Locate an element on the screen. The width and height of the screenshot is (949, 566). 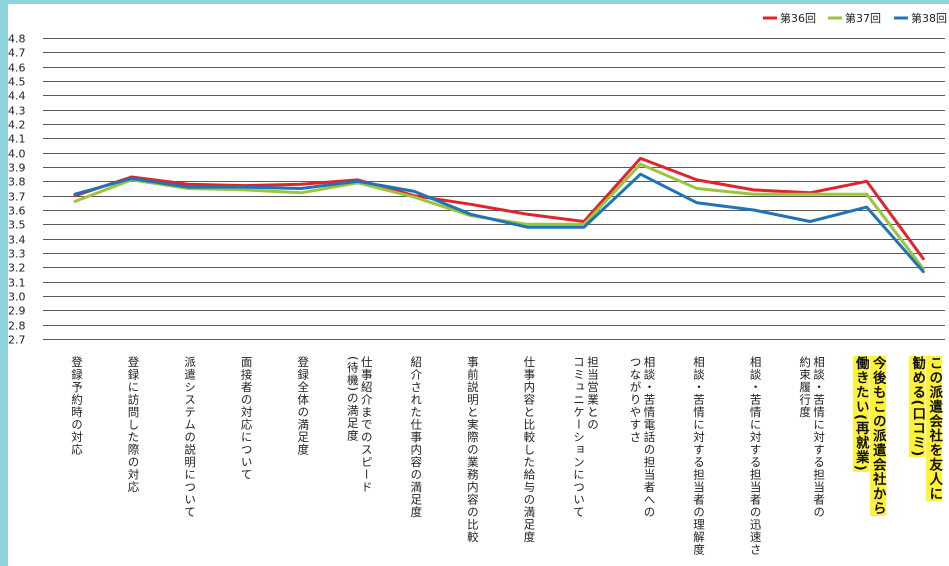
category-label-line: 約束履行度 is located at coordinates (805, 387).